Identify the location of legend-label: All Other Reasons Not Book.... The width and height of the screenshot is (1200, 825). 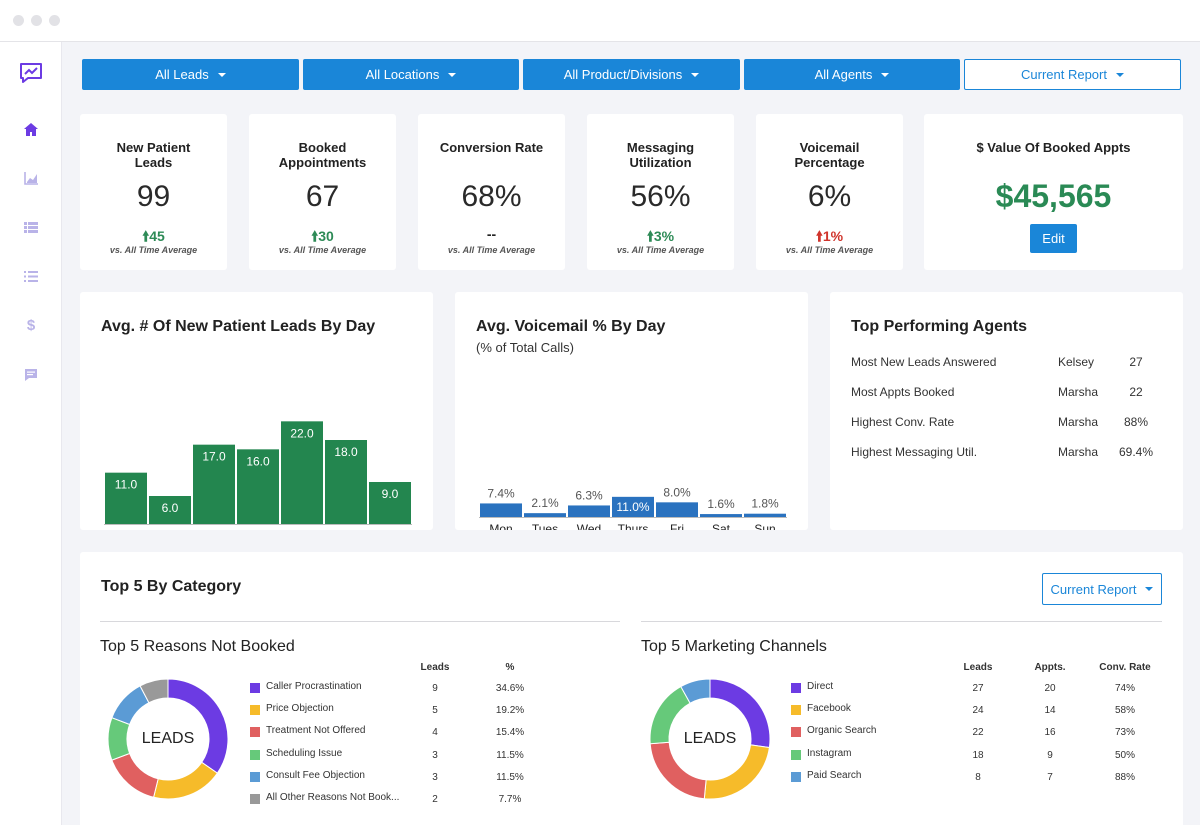
(333, 797).